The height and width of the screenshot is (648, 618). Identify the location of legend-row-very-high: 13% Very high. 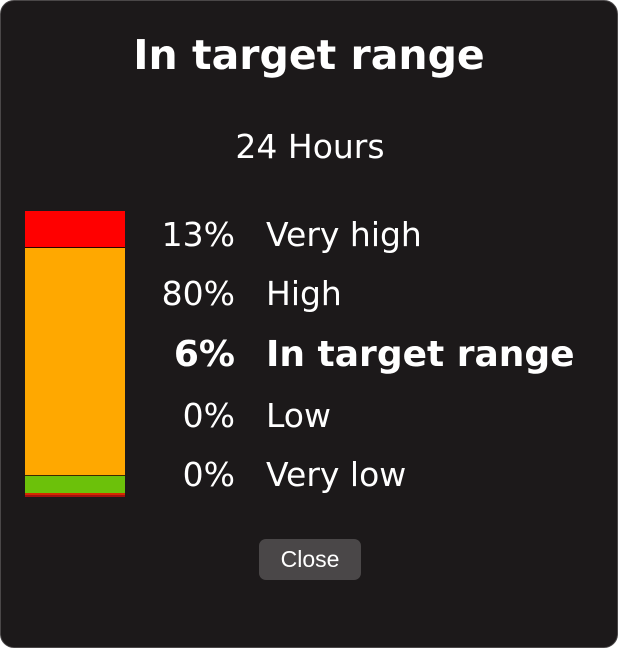
(309, 235).